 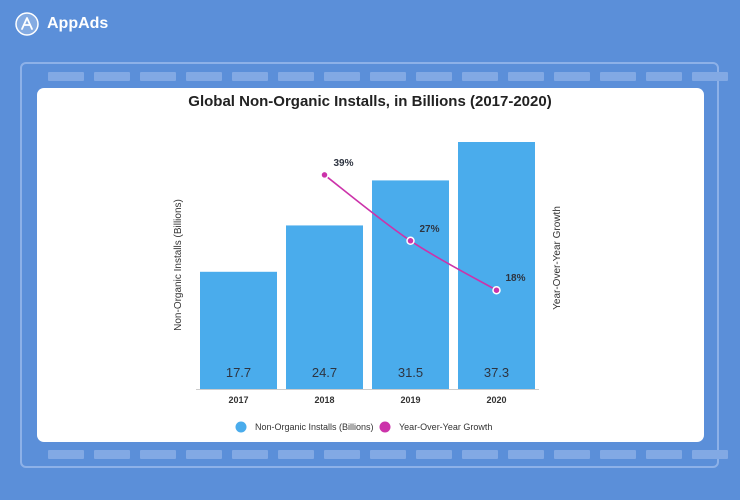 I want to click on bar-2018, so click(x=324, y=307).